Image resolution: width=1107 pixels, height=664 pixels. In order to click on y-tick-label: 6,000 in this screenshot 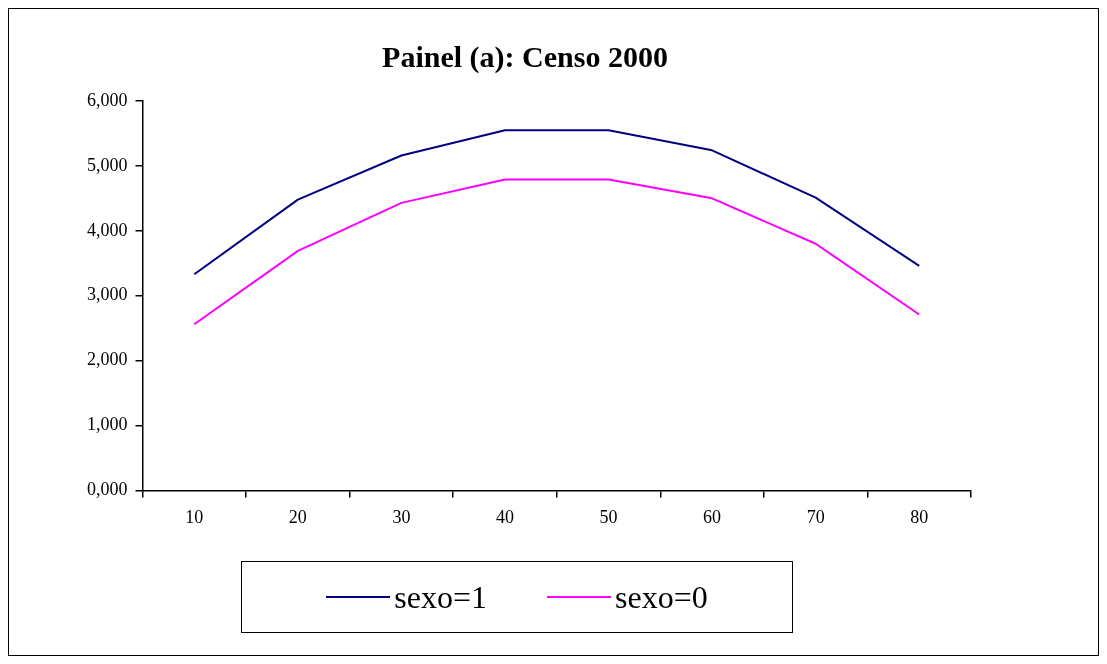, I will do `click(107, 99)`.